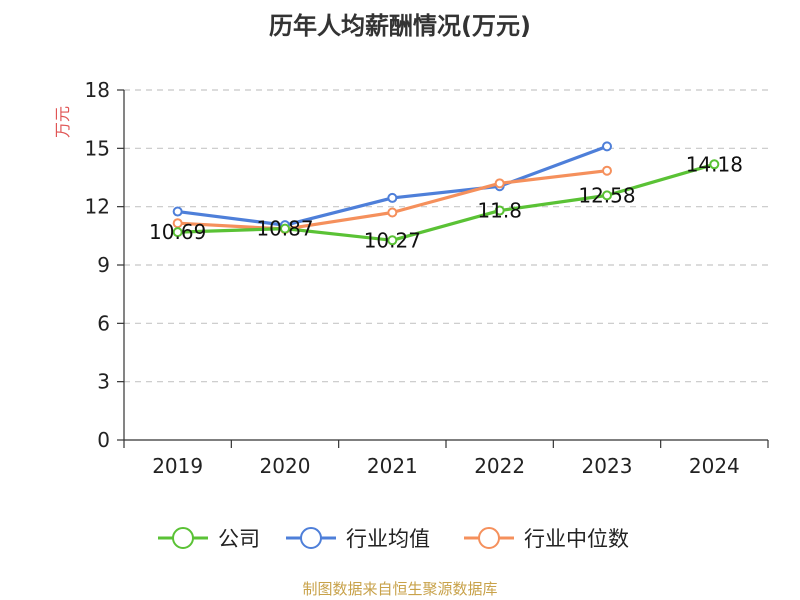  What do you see at coordinates (103, 323) in the screenshot?
I see `y-tick-label: 6` at bounding box center [103, 323].